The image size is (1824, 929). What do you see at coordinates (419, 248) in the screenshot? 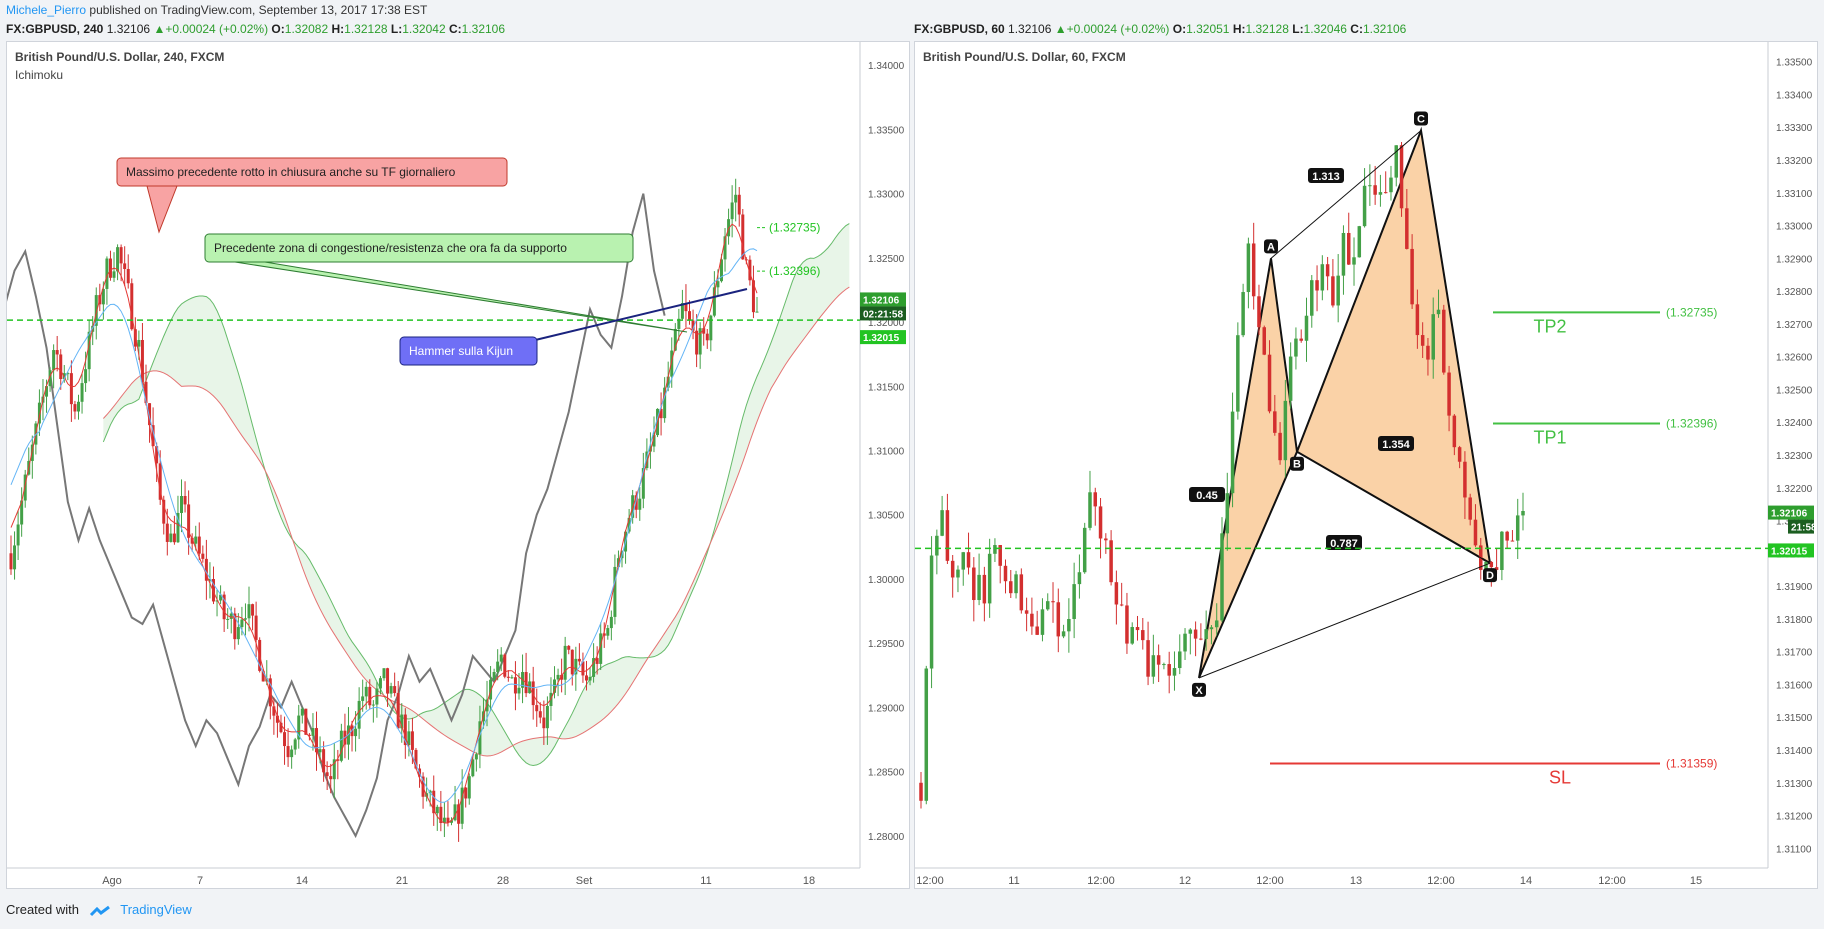
I see `annotation-green-box` at bounding box center [419, 248].